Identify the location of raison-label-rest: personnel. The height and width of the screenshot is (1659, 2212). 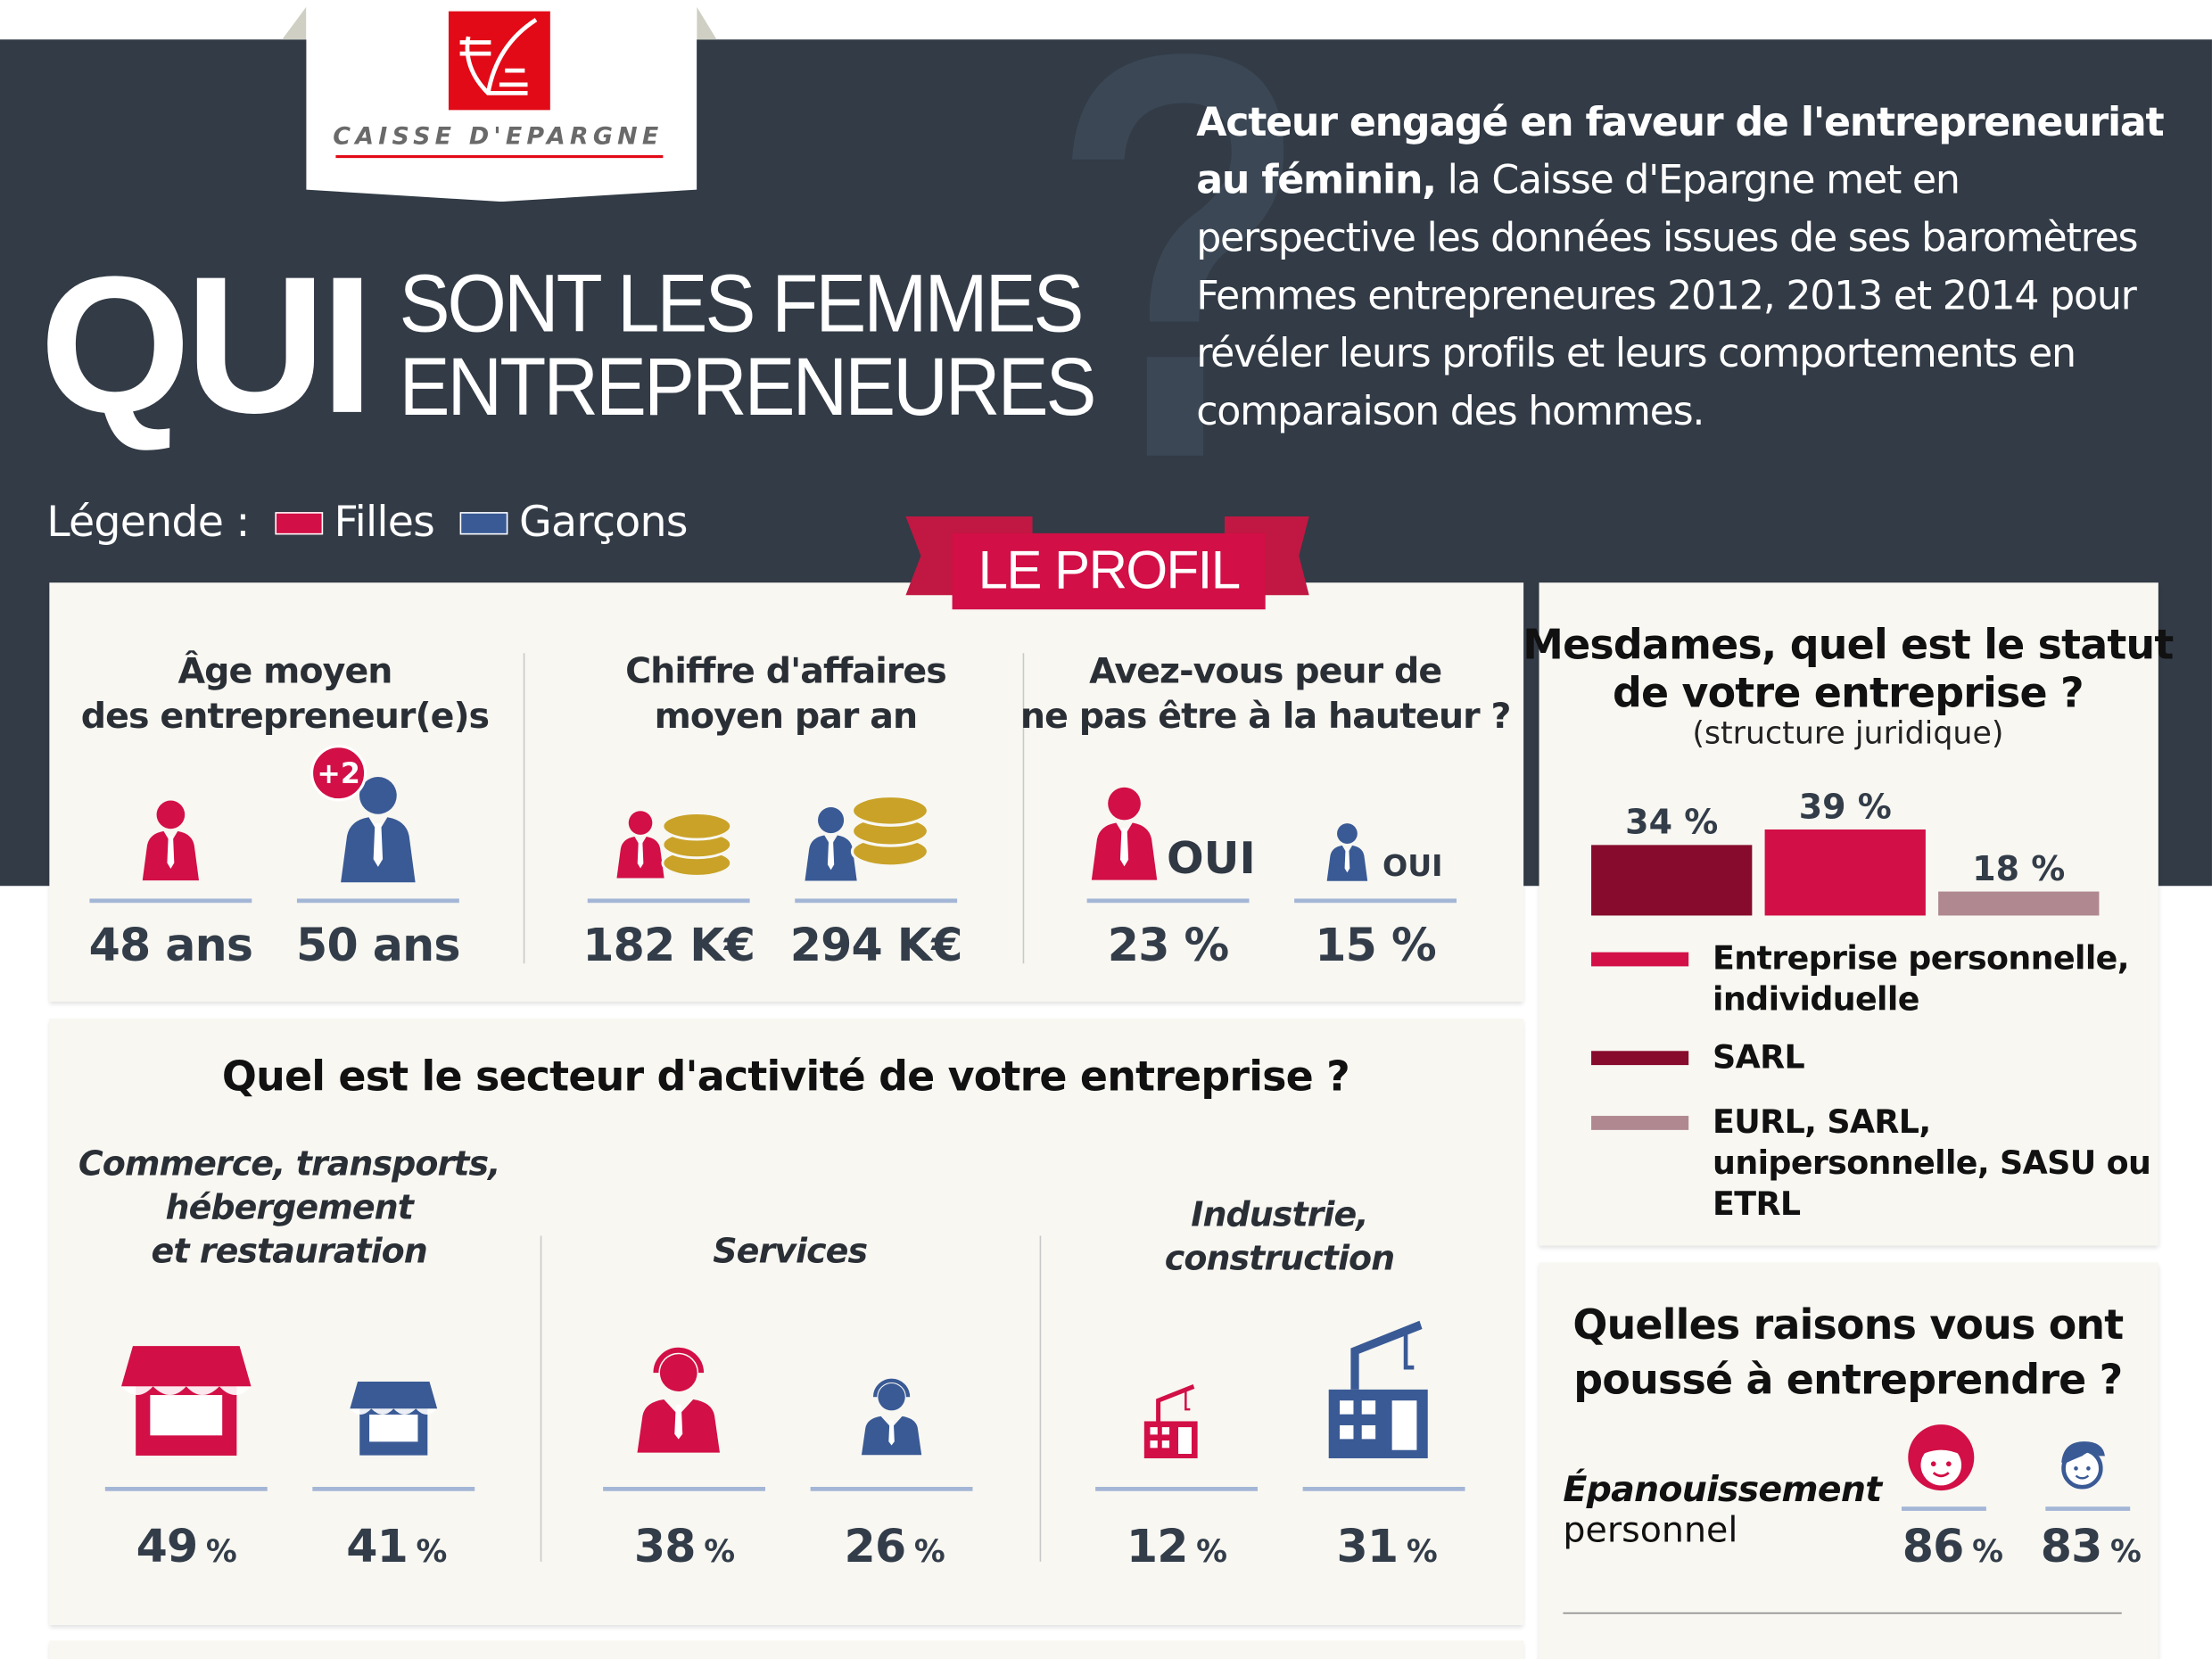
(1651, 1530).